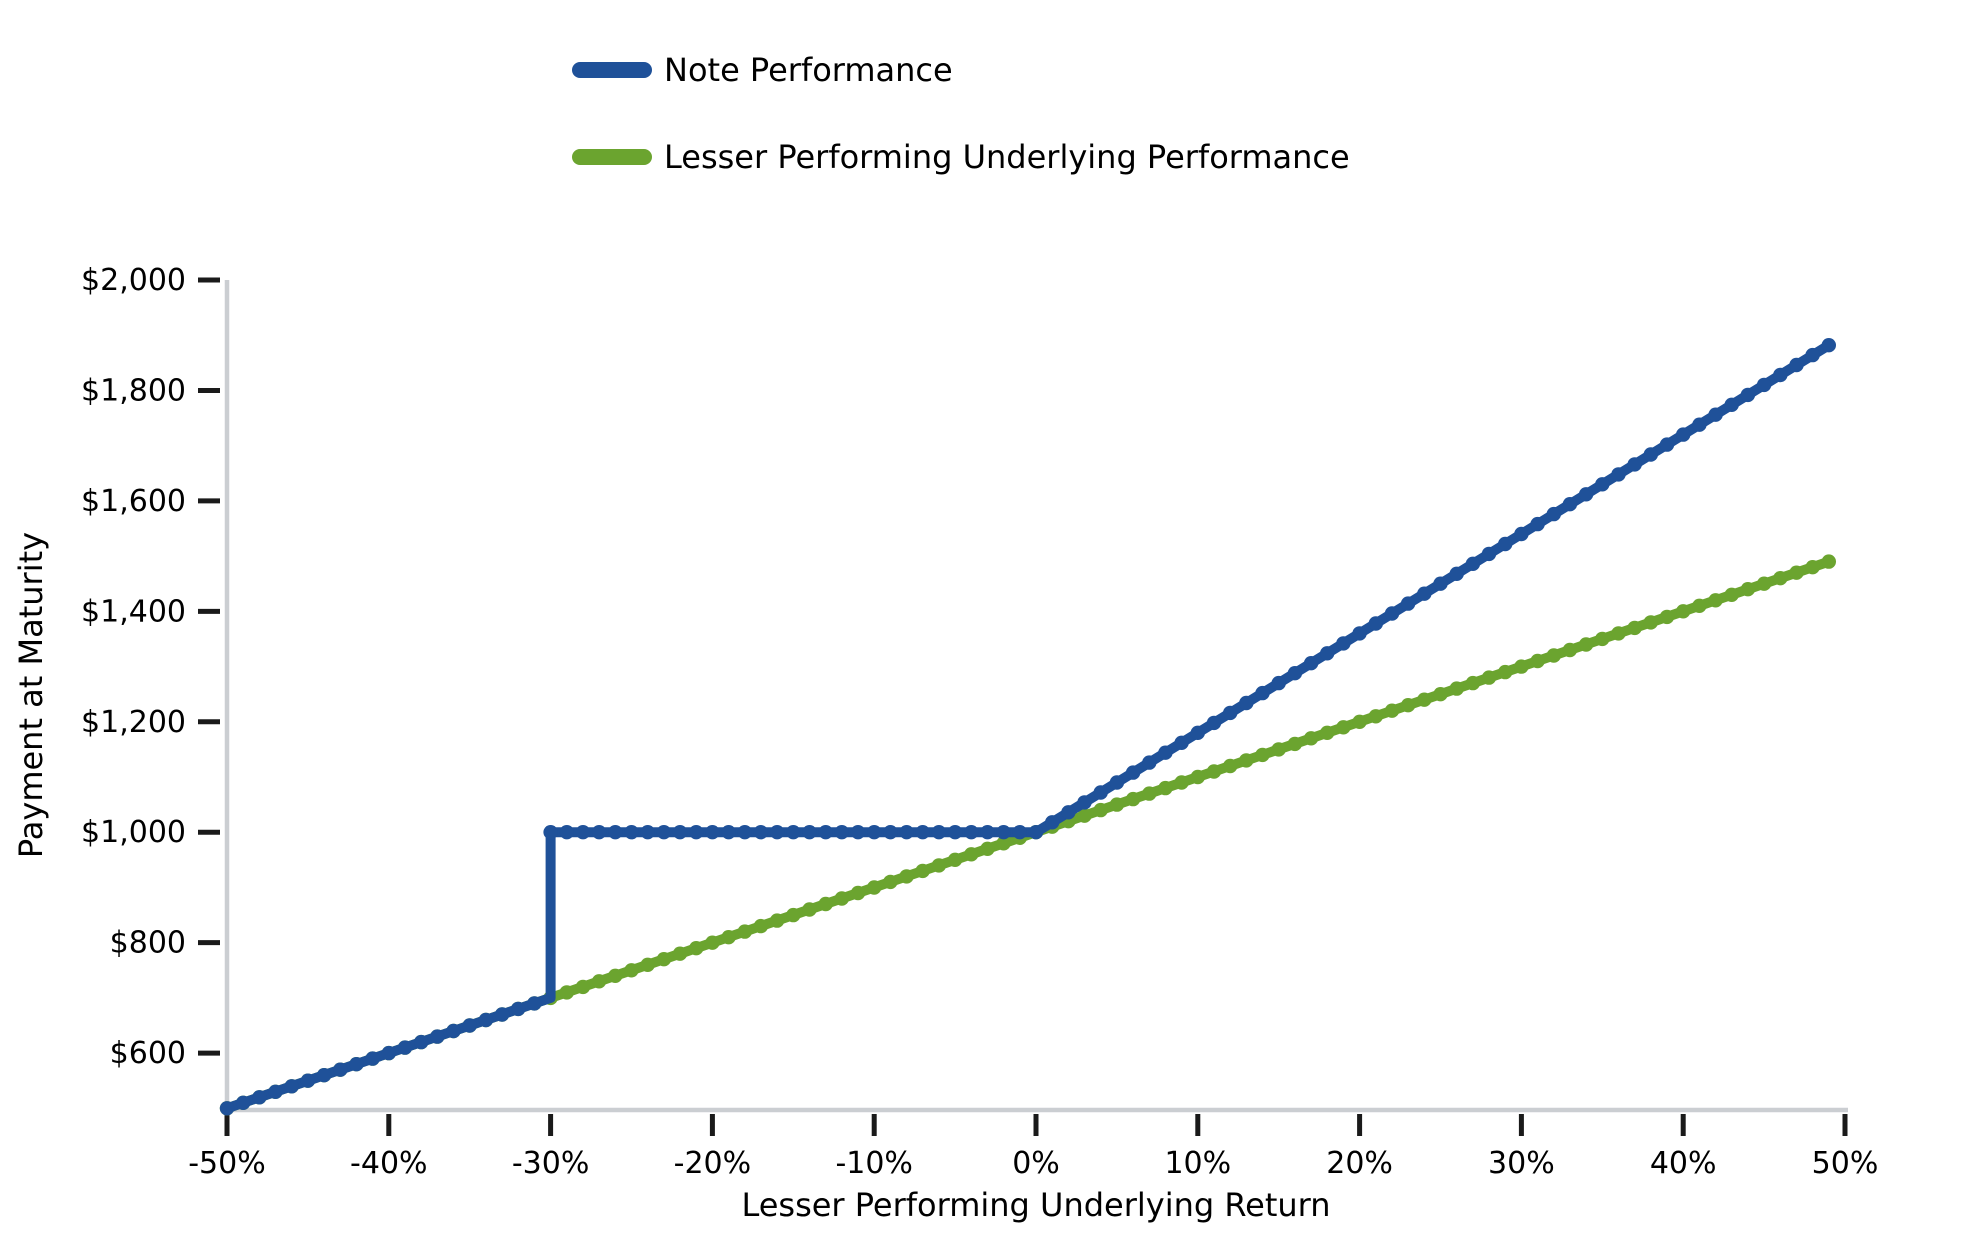  I want to click on y-axis-tick-label: $1,600, so click(133, 501).